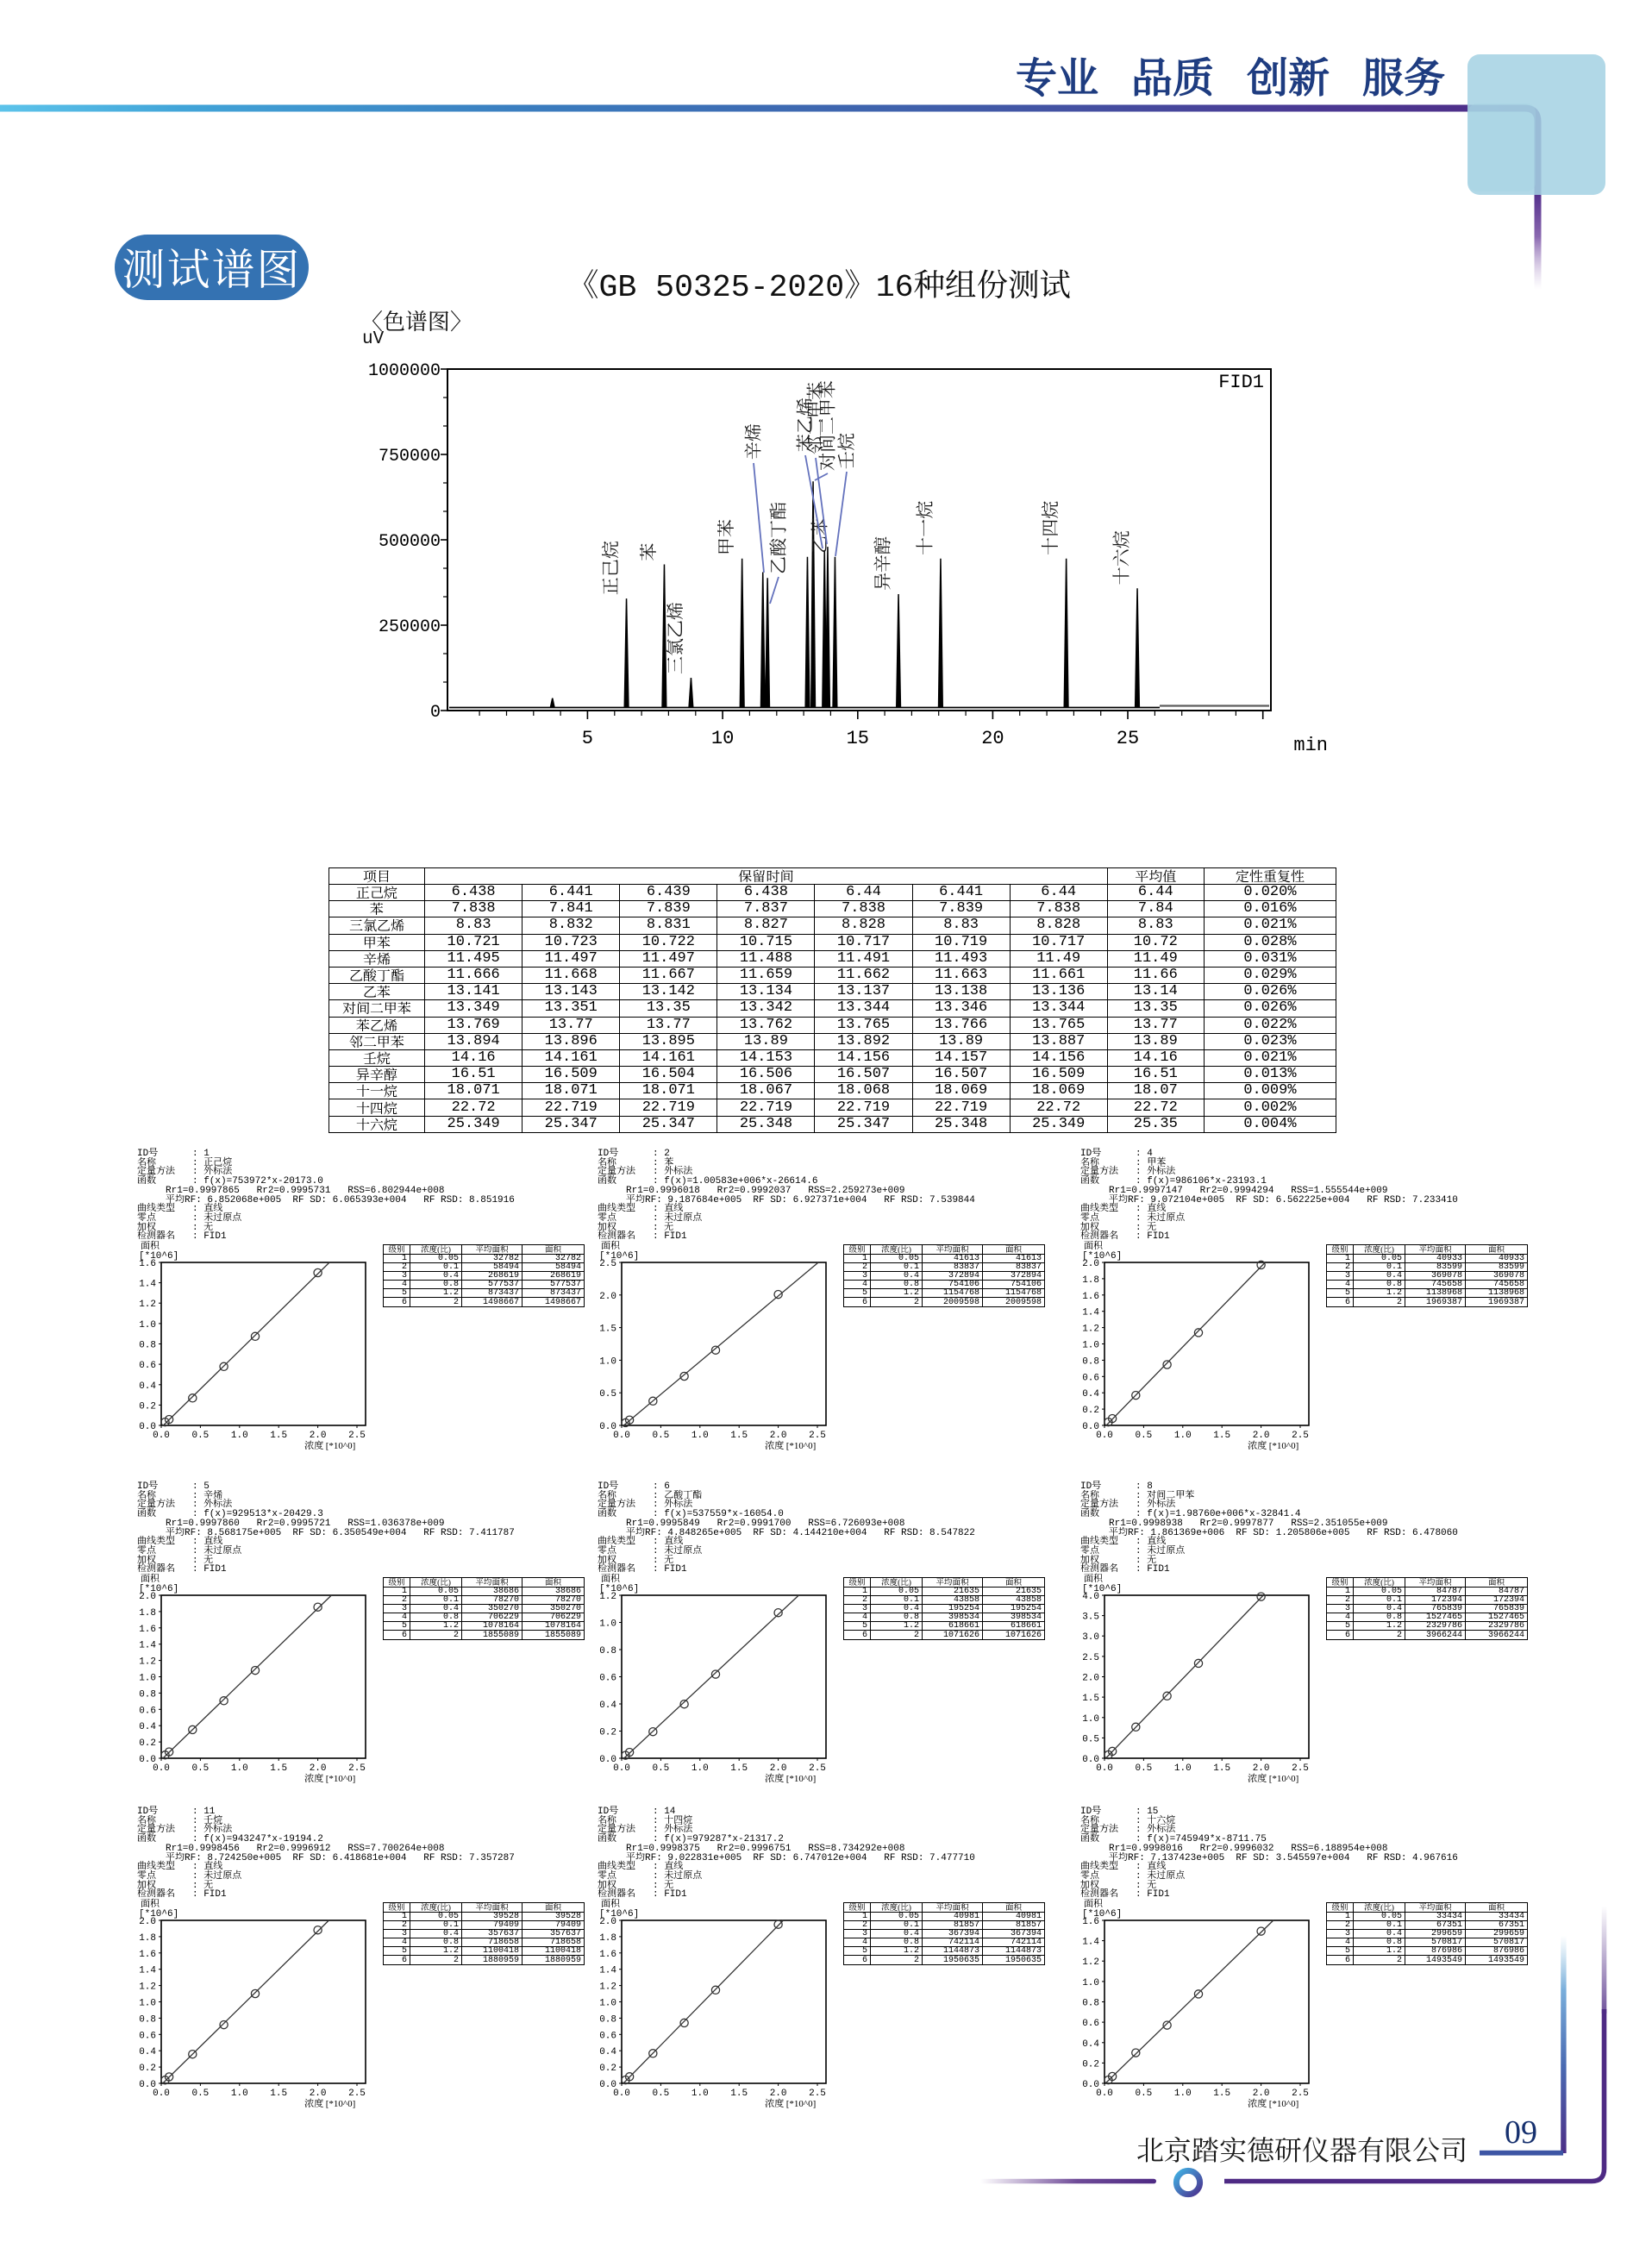 This screenshot has width=1652, height=2242. Describe the element at coordinates (1121, 557) in the screenshot. I see `svg-text: 十六烷` at that location.